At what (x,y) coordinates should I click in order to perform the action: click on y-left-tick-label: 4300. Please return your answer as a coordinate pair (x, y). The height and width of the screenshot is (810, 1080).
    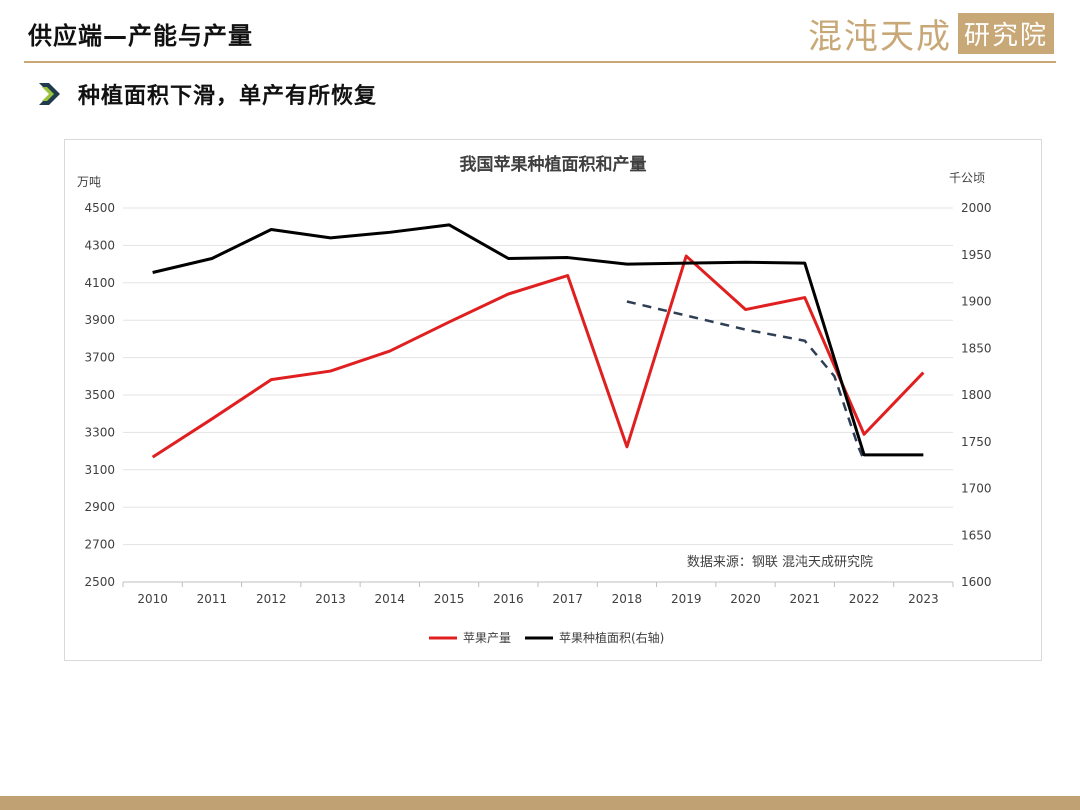
    Looking at the image, I should click on (99, 245).